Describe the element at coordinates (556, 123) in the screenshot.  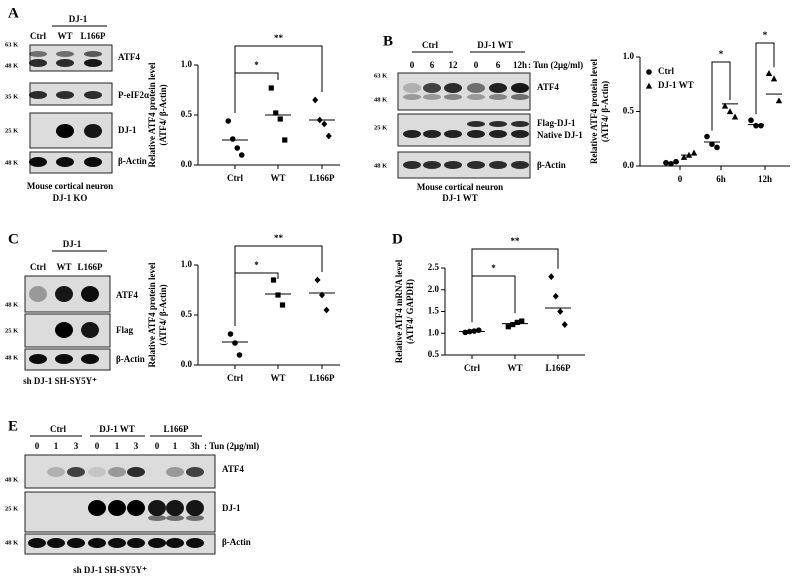
I see `band-label: Flag-DJ-1` at that location.